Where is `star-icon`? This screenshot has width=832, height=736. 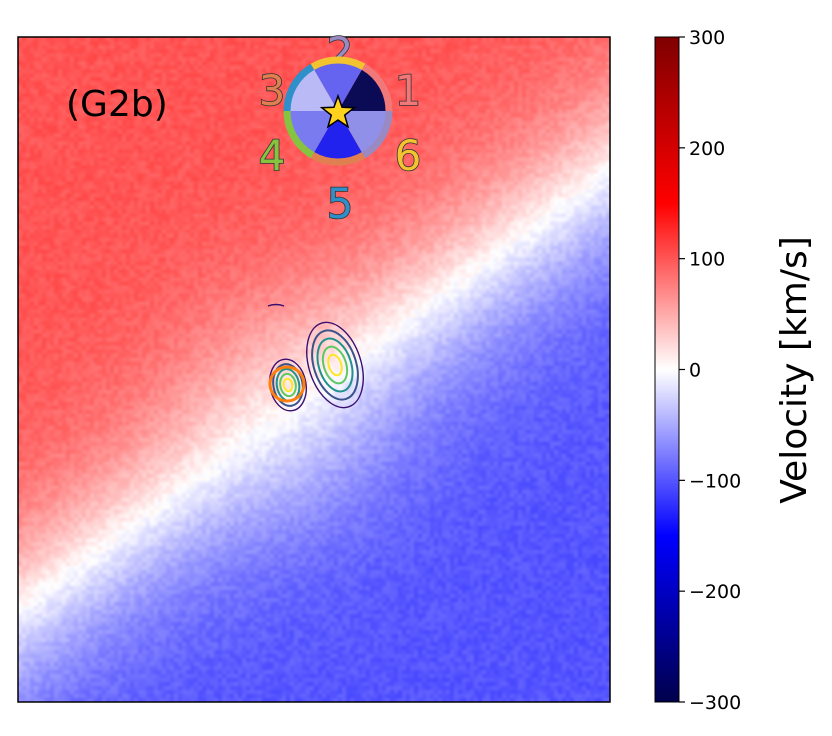 star-icon is located at coordinates (338, 111).